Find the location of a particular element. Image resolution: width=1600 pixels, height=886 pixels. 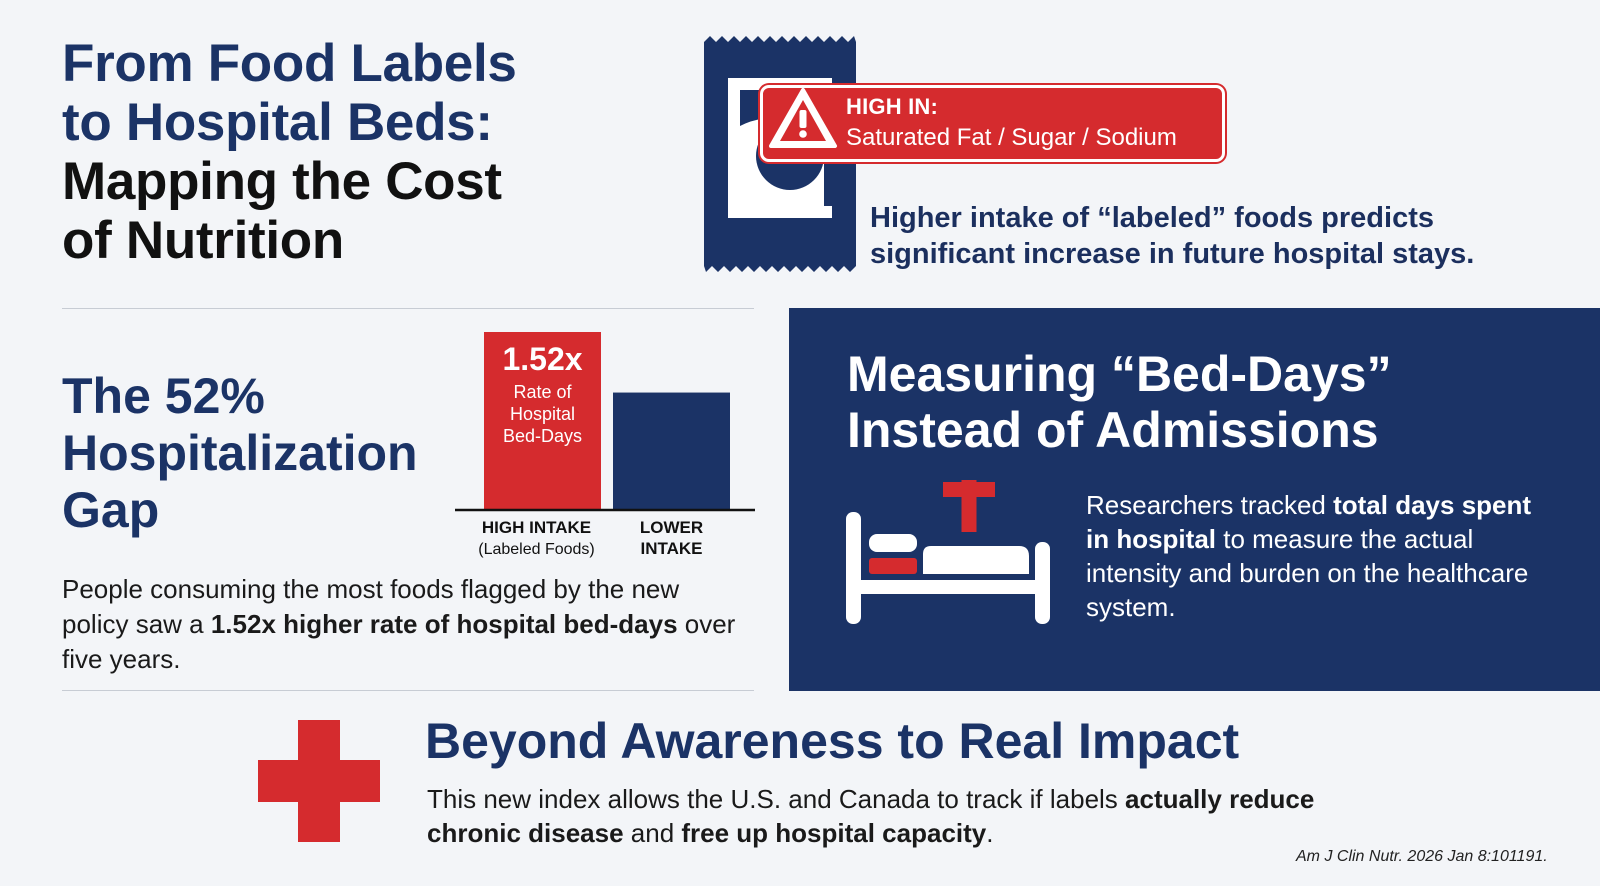

category-label: HIGH INTAKE is located at coordinates (536, 527).